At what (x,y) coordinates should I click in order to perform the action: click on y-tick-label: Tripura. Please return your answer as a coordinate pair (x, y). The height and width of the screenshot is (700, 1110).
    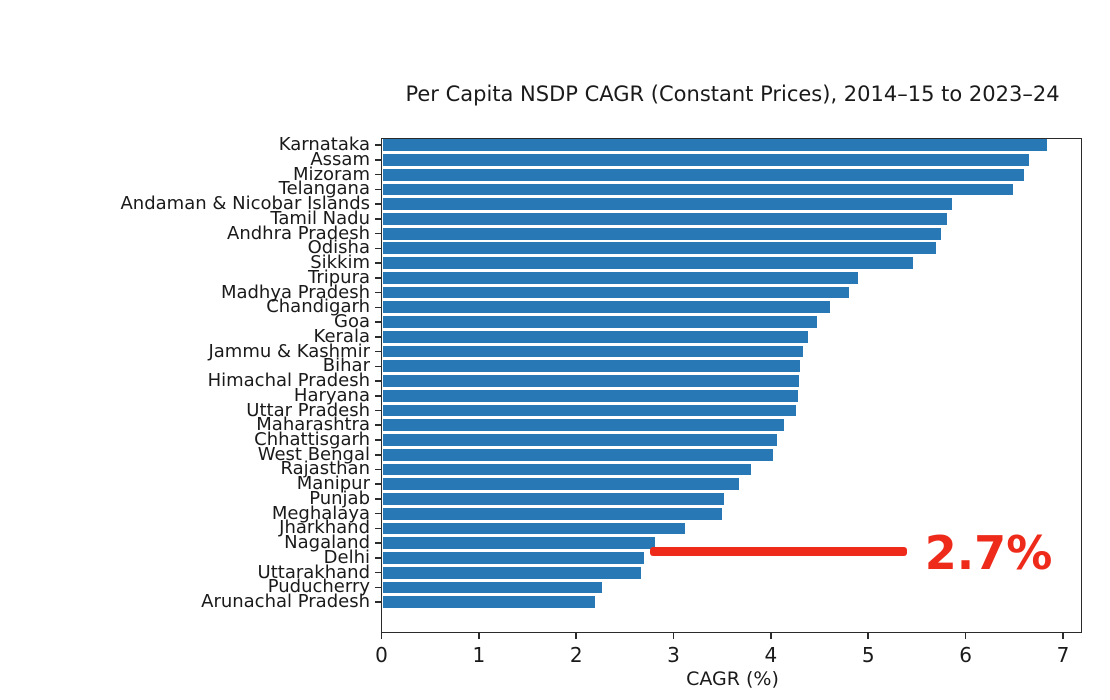
    Looking at the image, I should click on (338, 277).